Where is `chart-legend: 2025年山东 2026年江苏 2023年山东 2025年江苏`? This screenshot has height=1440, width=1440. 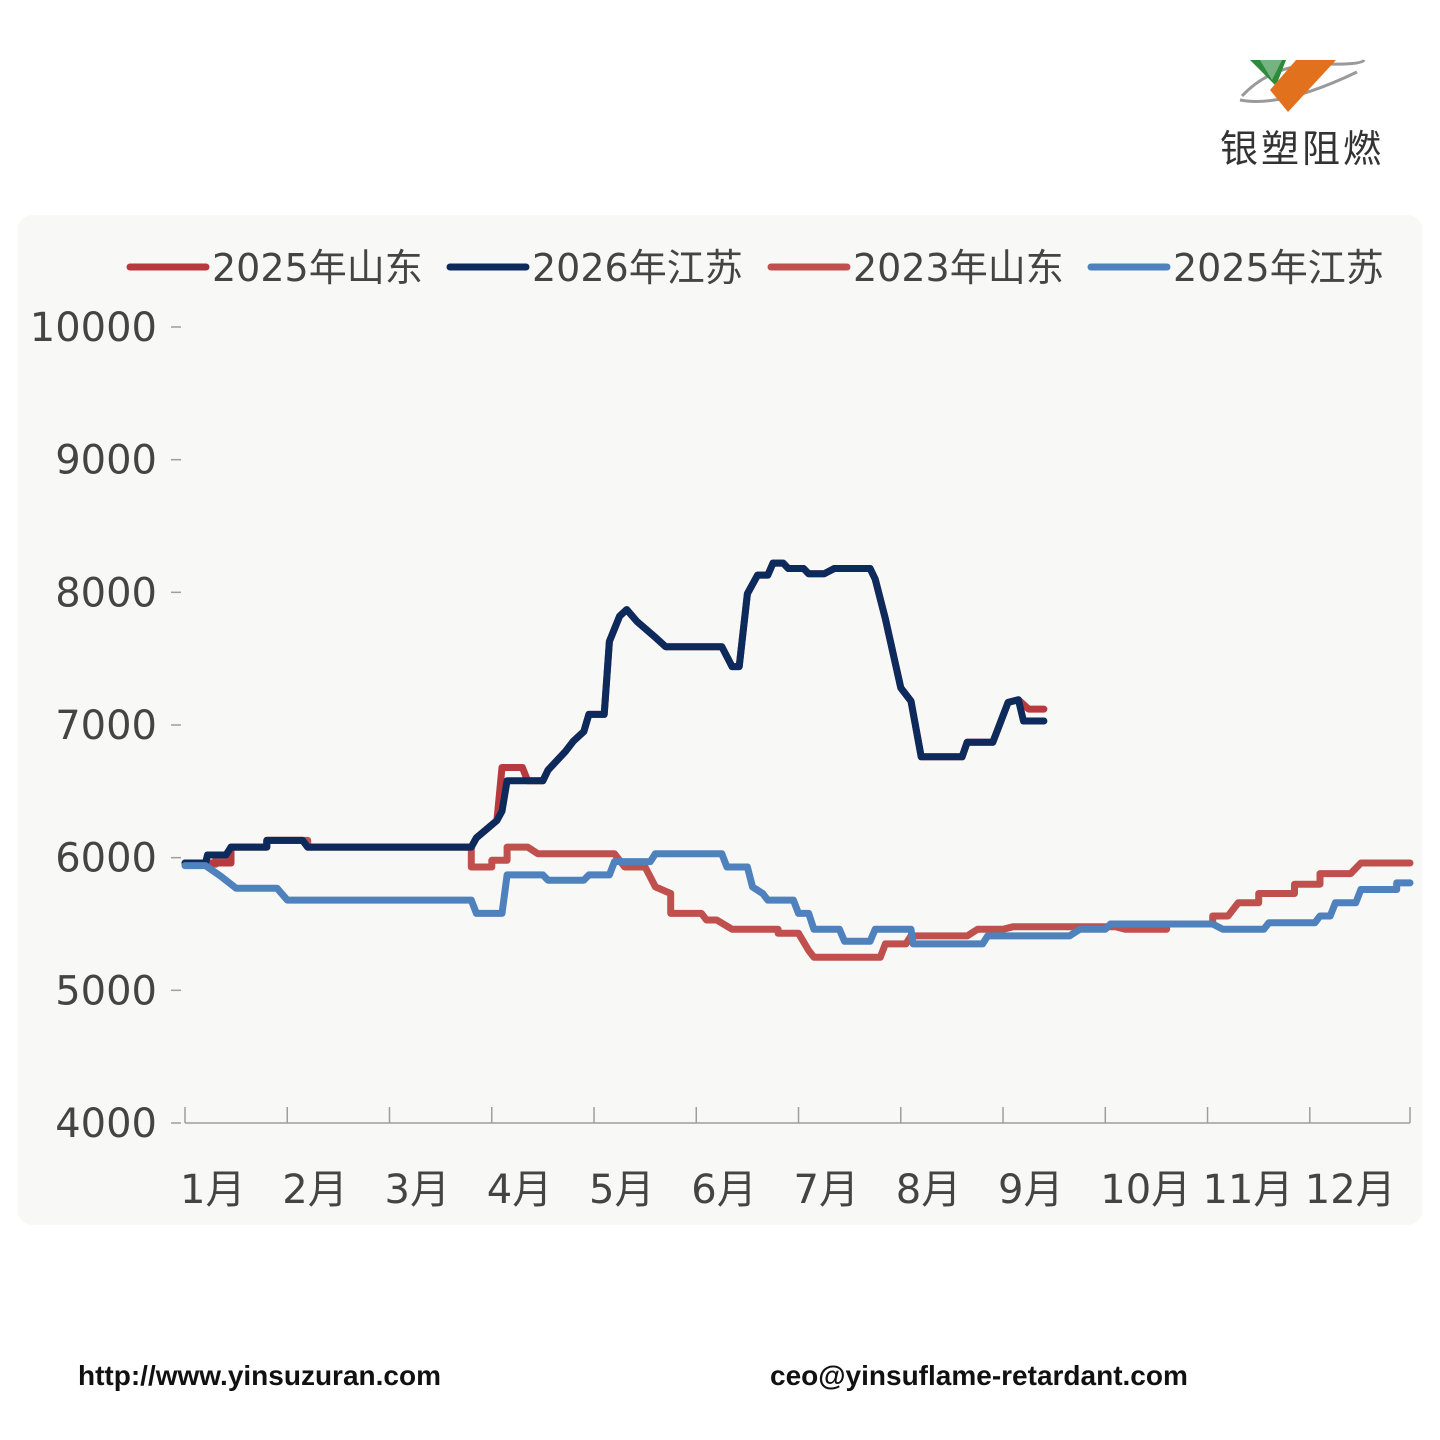
chart-legend: 2025年山东 2026年江苏 2023年山东 2025年江苏 is located at coordinates (755, 268).